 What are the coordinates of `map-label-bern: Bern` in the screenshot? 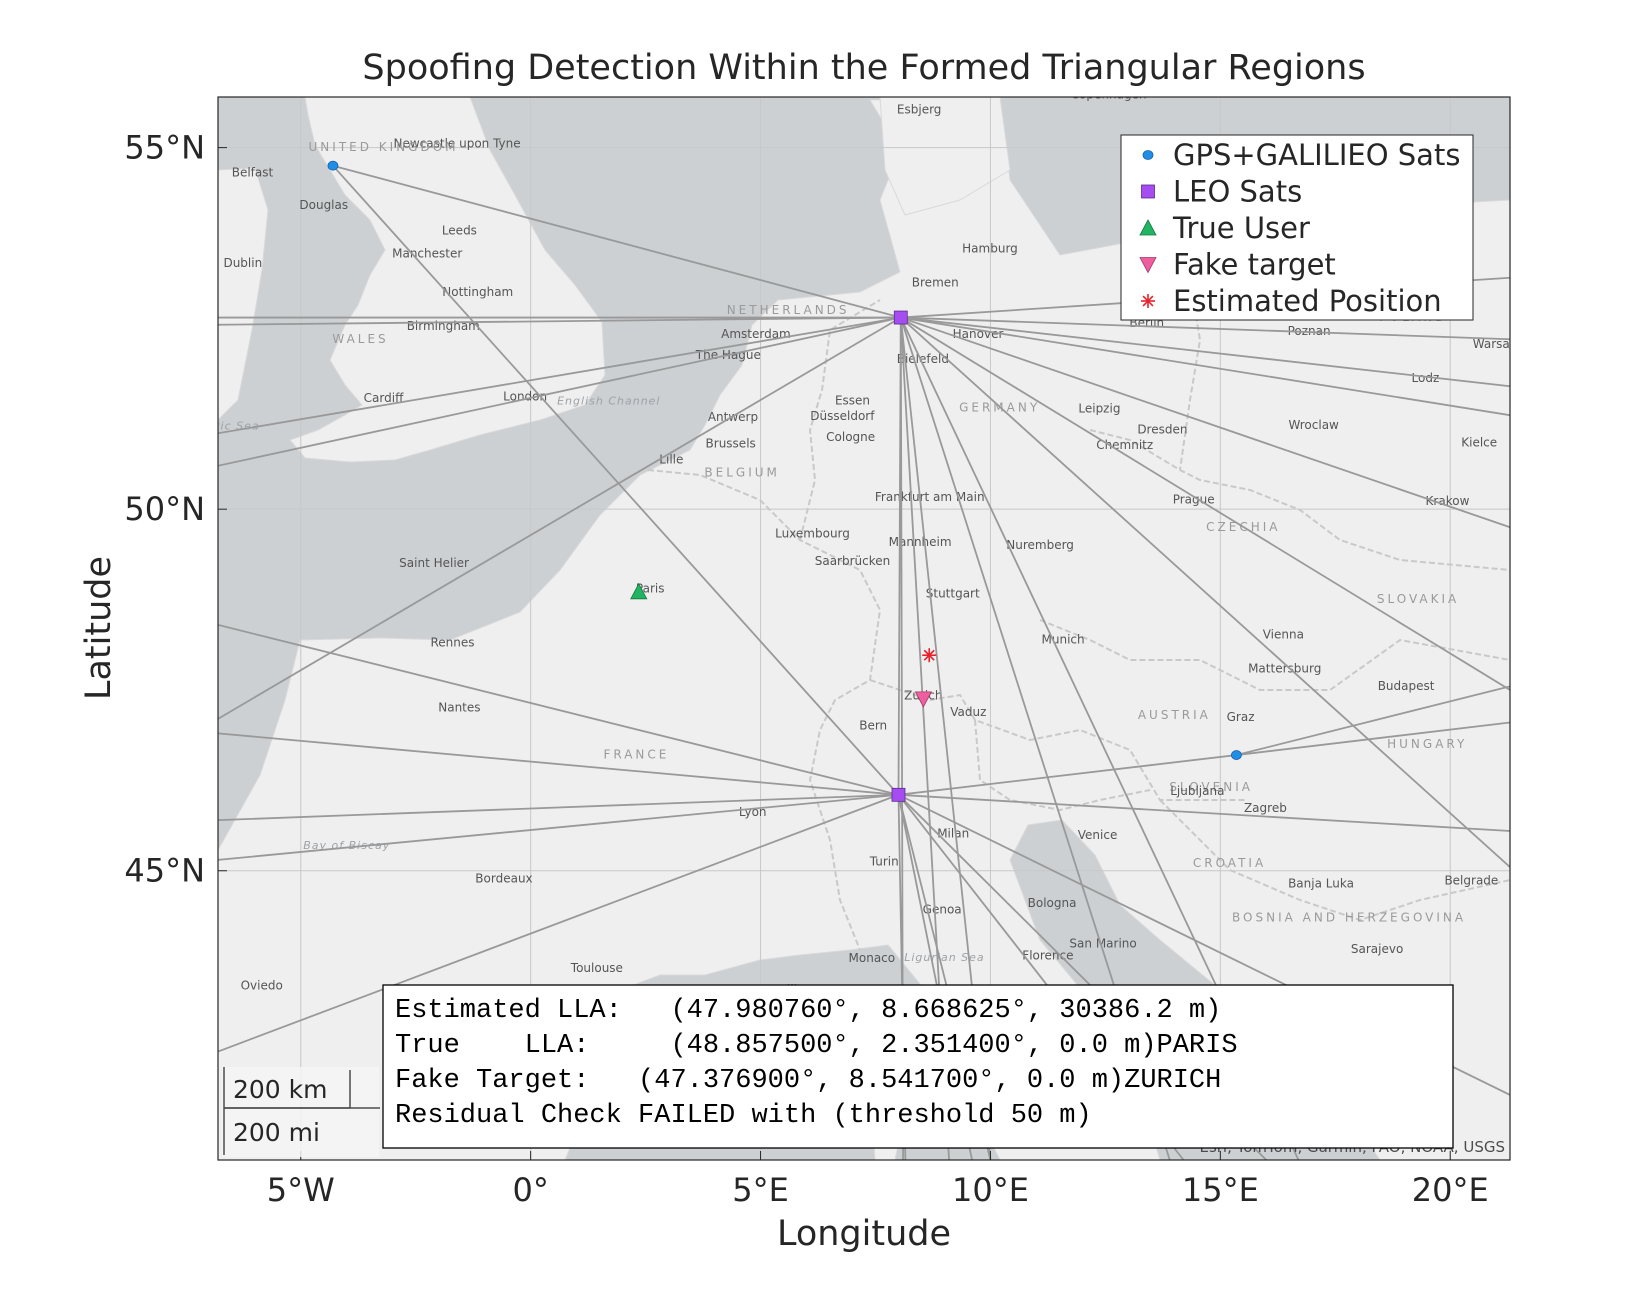 It's located at (873, 726).